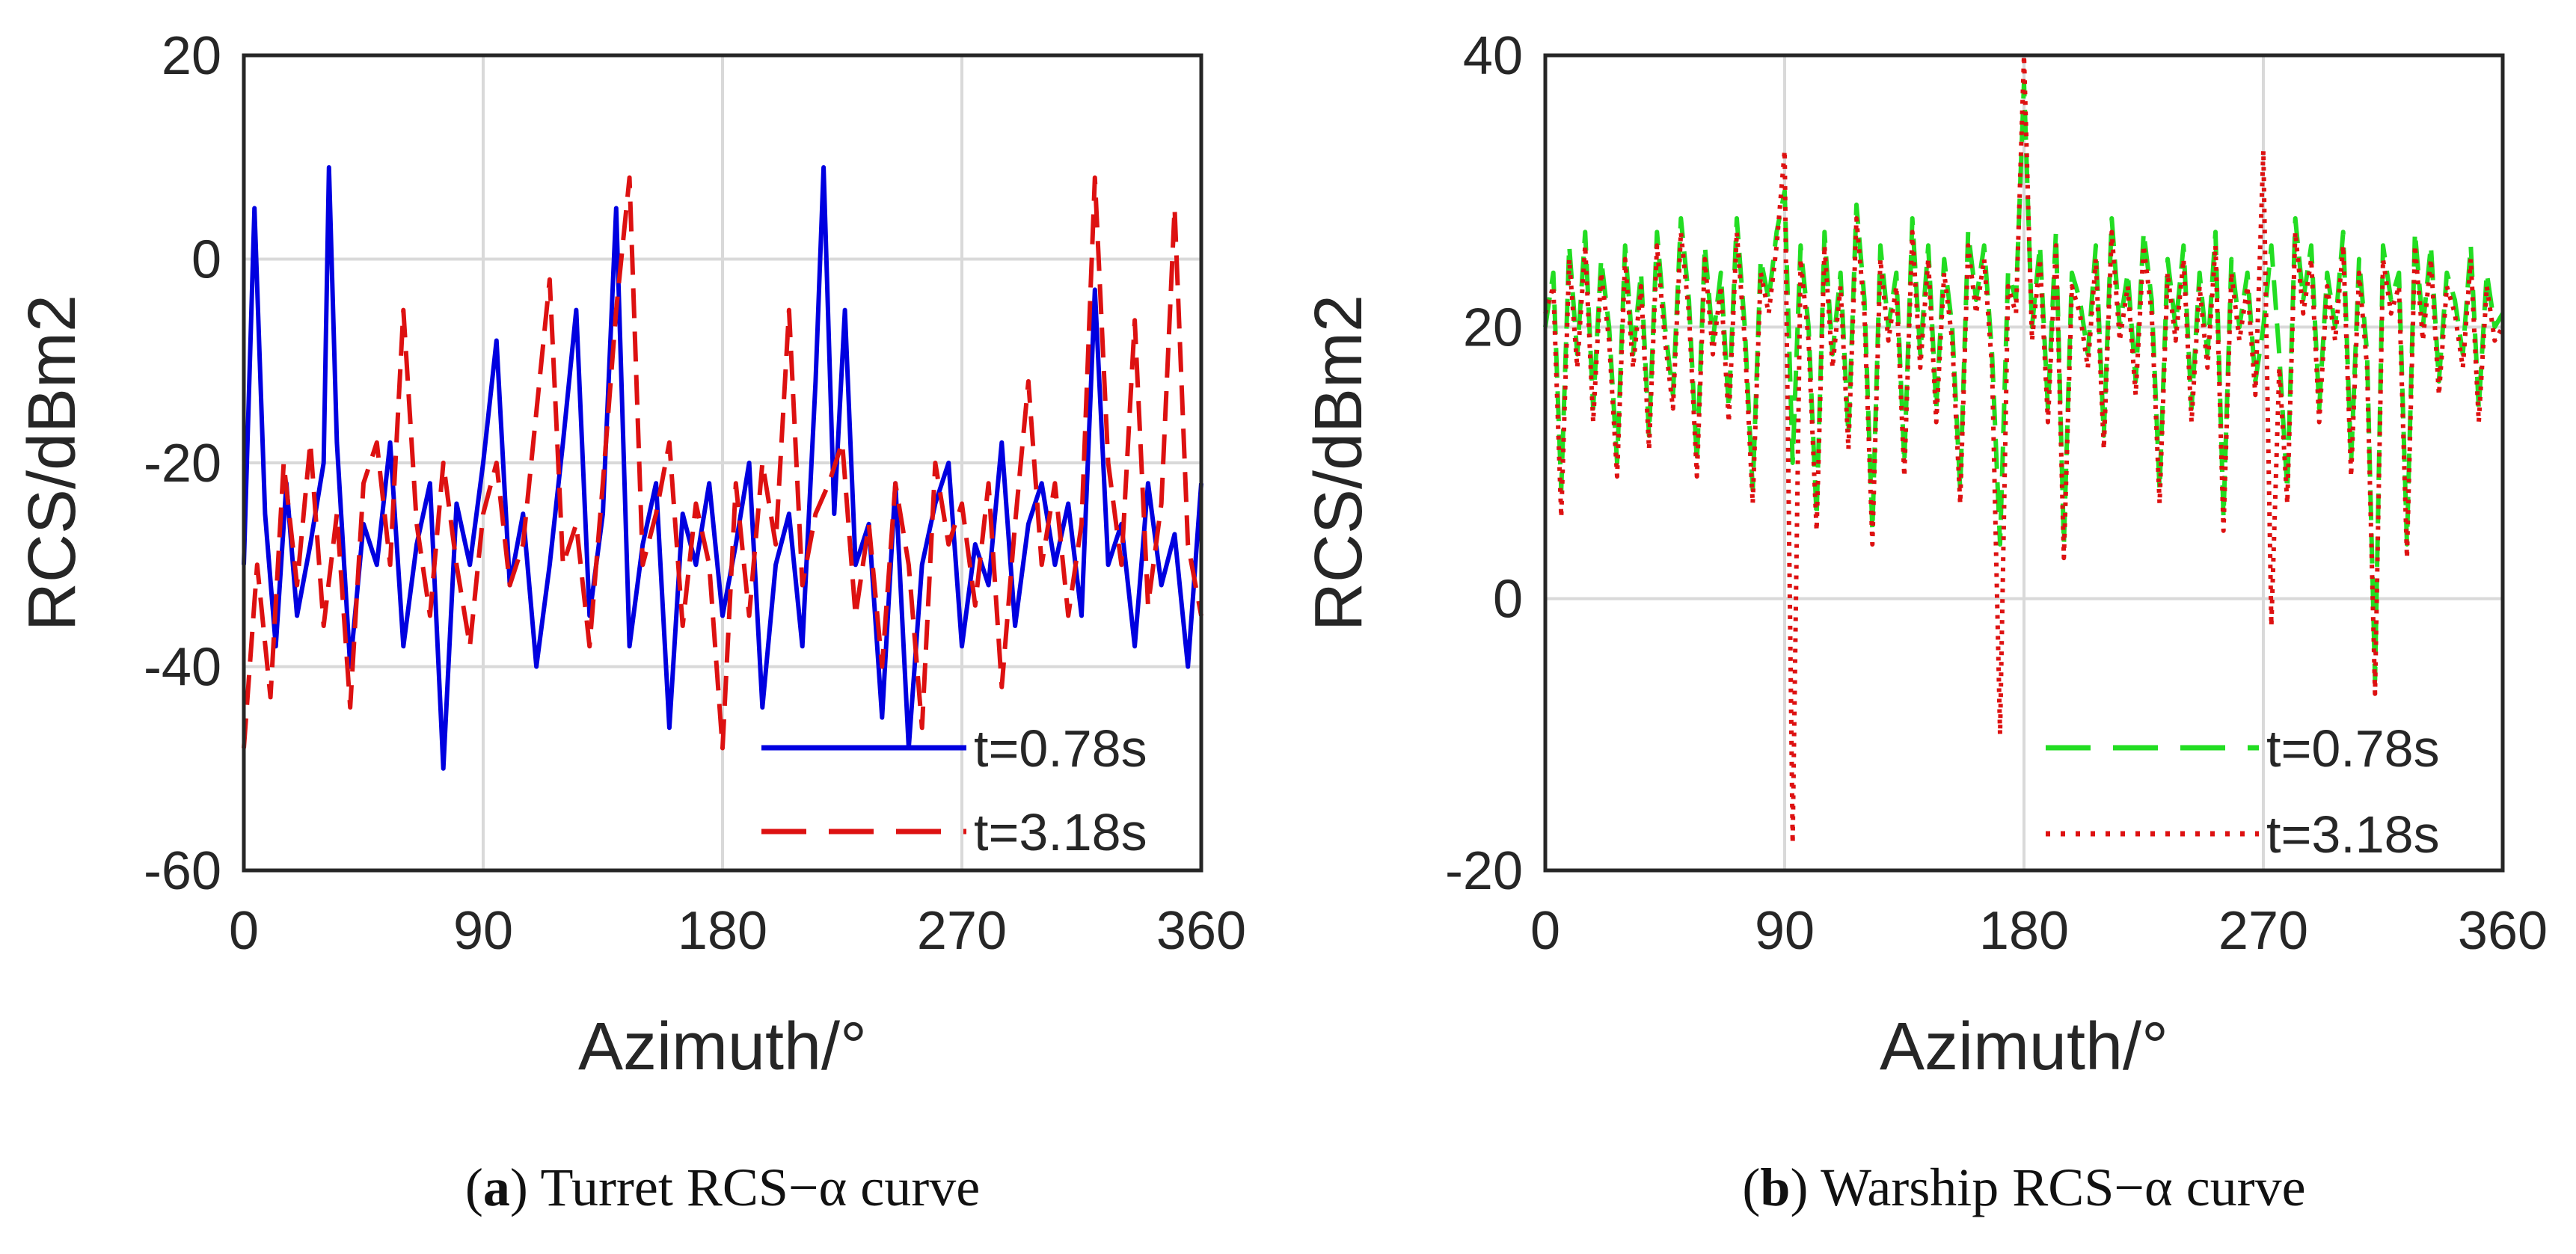  I want to click on y-tick-label-b-2: 20, so click(1493, 327).